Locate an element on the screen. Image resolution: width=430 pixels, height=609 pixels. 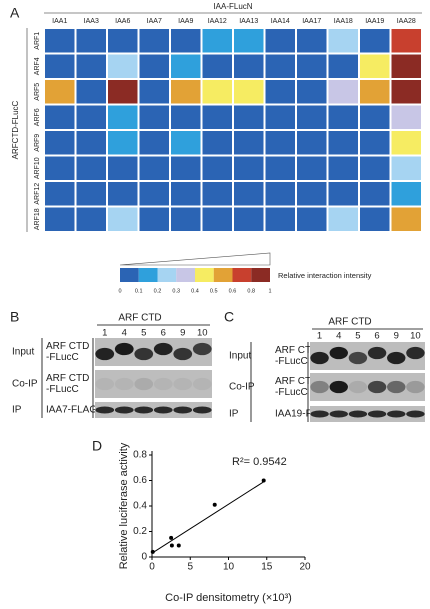
colorbar-tick-label: 0.2 is located at coordinates (158, 291).